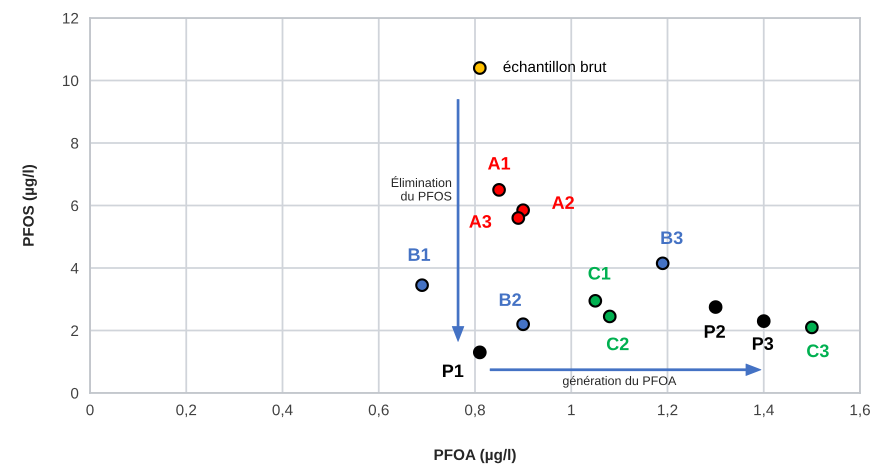 Image resolution: width=885 pixels, height=473 pixels. What do you see at coordinates (419, 254) in the screenshot?
I see `data-label: B1` at bounding box center [419, 254].